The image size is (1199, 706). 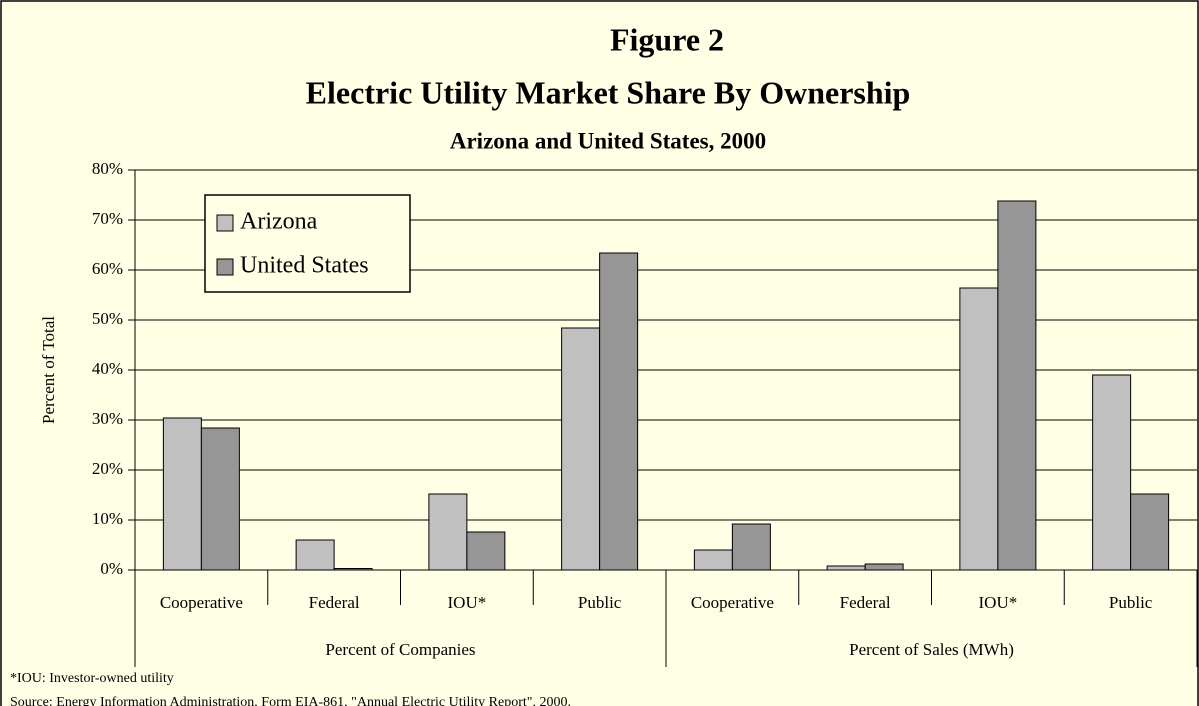 What do you see at coordinates (107, 168) in the screenshot?
I see `y-tick-label: 80%` at bounding box center [107, 168].